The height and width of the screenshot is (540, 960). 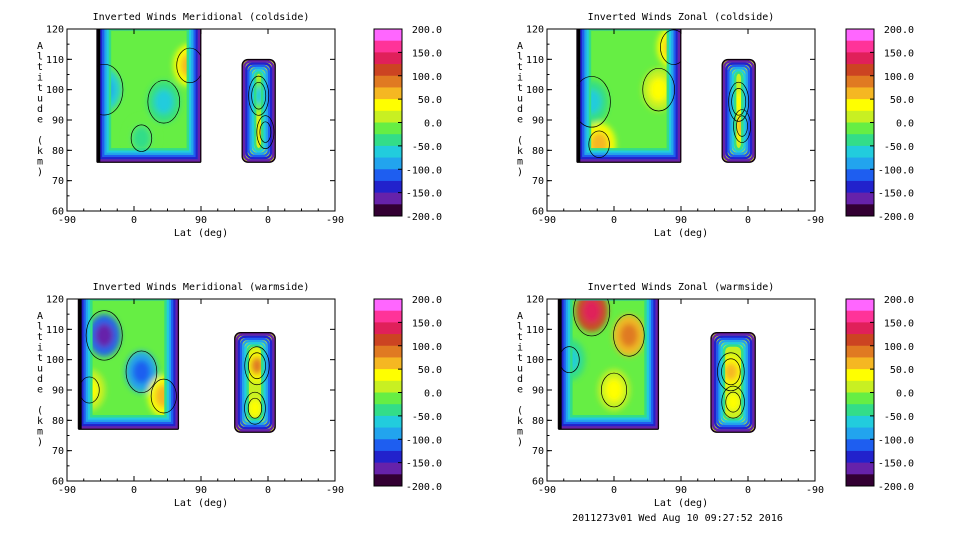 What do you see at coordinates (681, 490) in the screenshot?
I see `x-tick-label: 90` at bounding box center [681, 490].